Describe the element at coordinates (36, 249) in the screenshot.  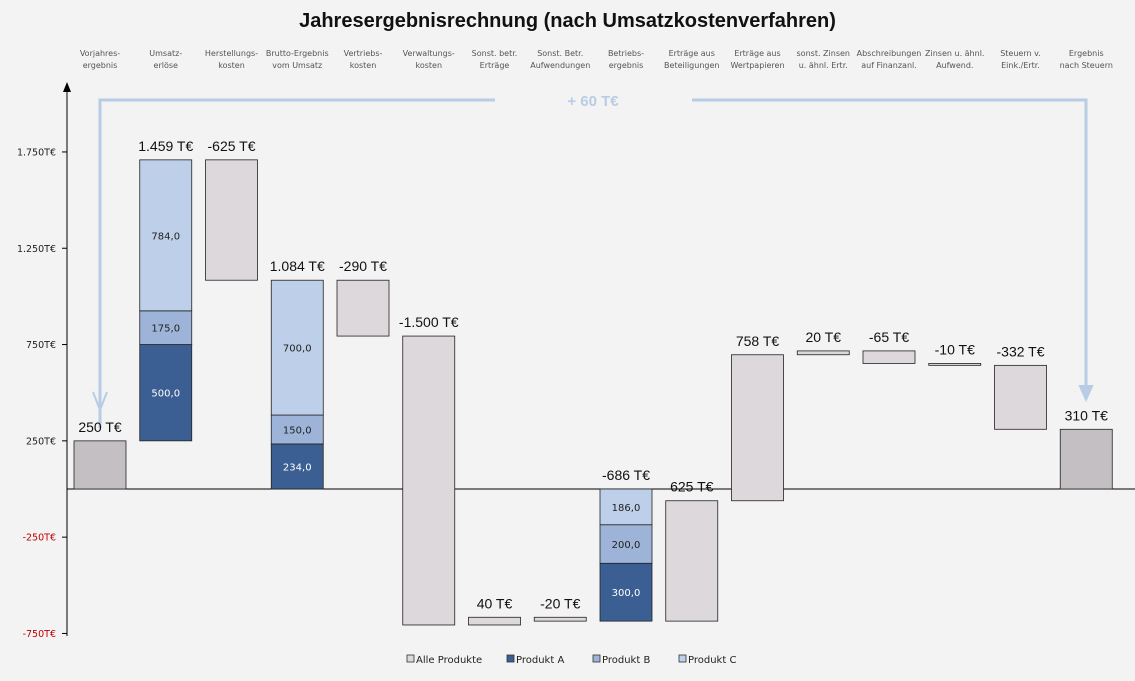
I see `y-tick-label: 1.250T€` at that location.